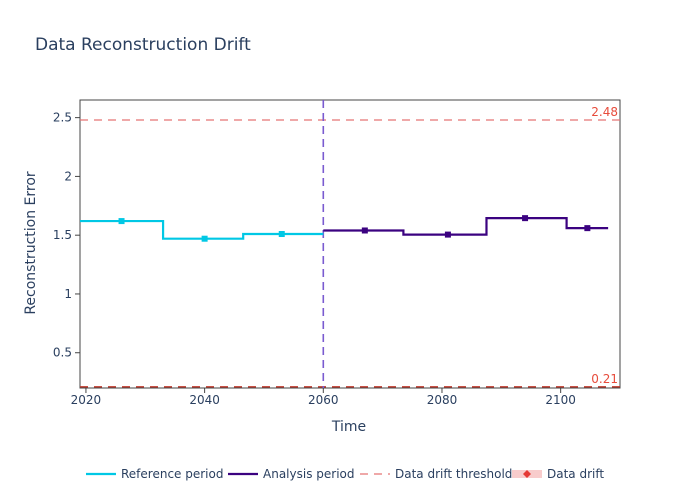 This screenshot has height=500, width=700. What do you see at coordinates (323, 400) in the screenshot?
I see `x-tick-label: 2060` at bounding box center [323, 400].